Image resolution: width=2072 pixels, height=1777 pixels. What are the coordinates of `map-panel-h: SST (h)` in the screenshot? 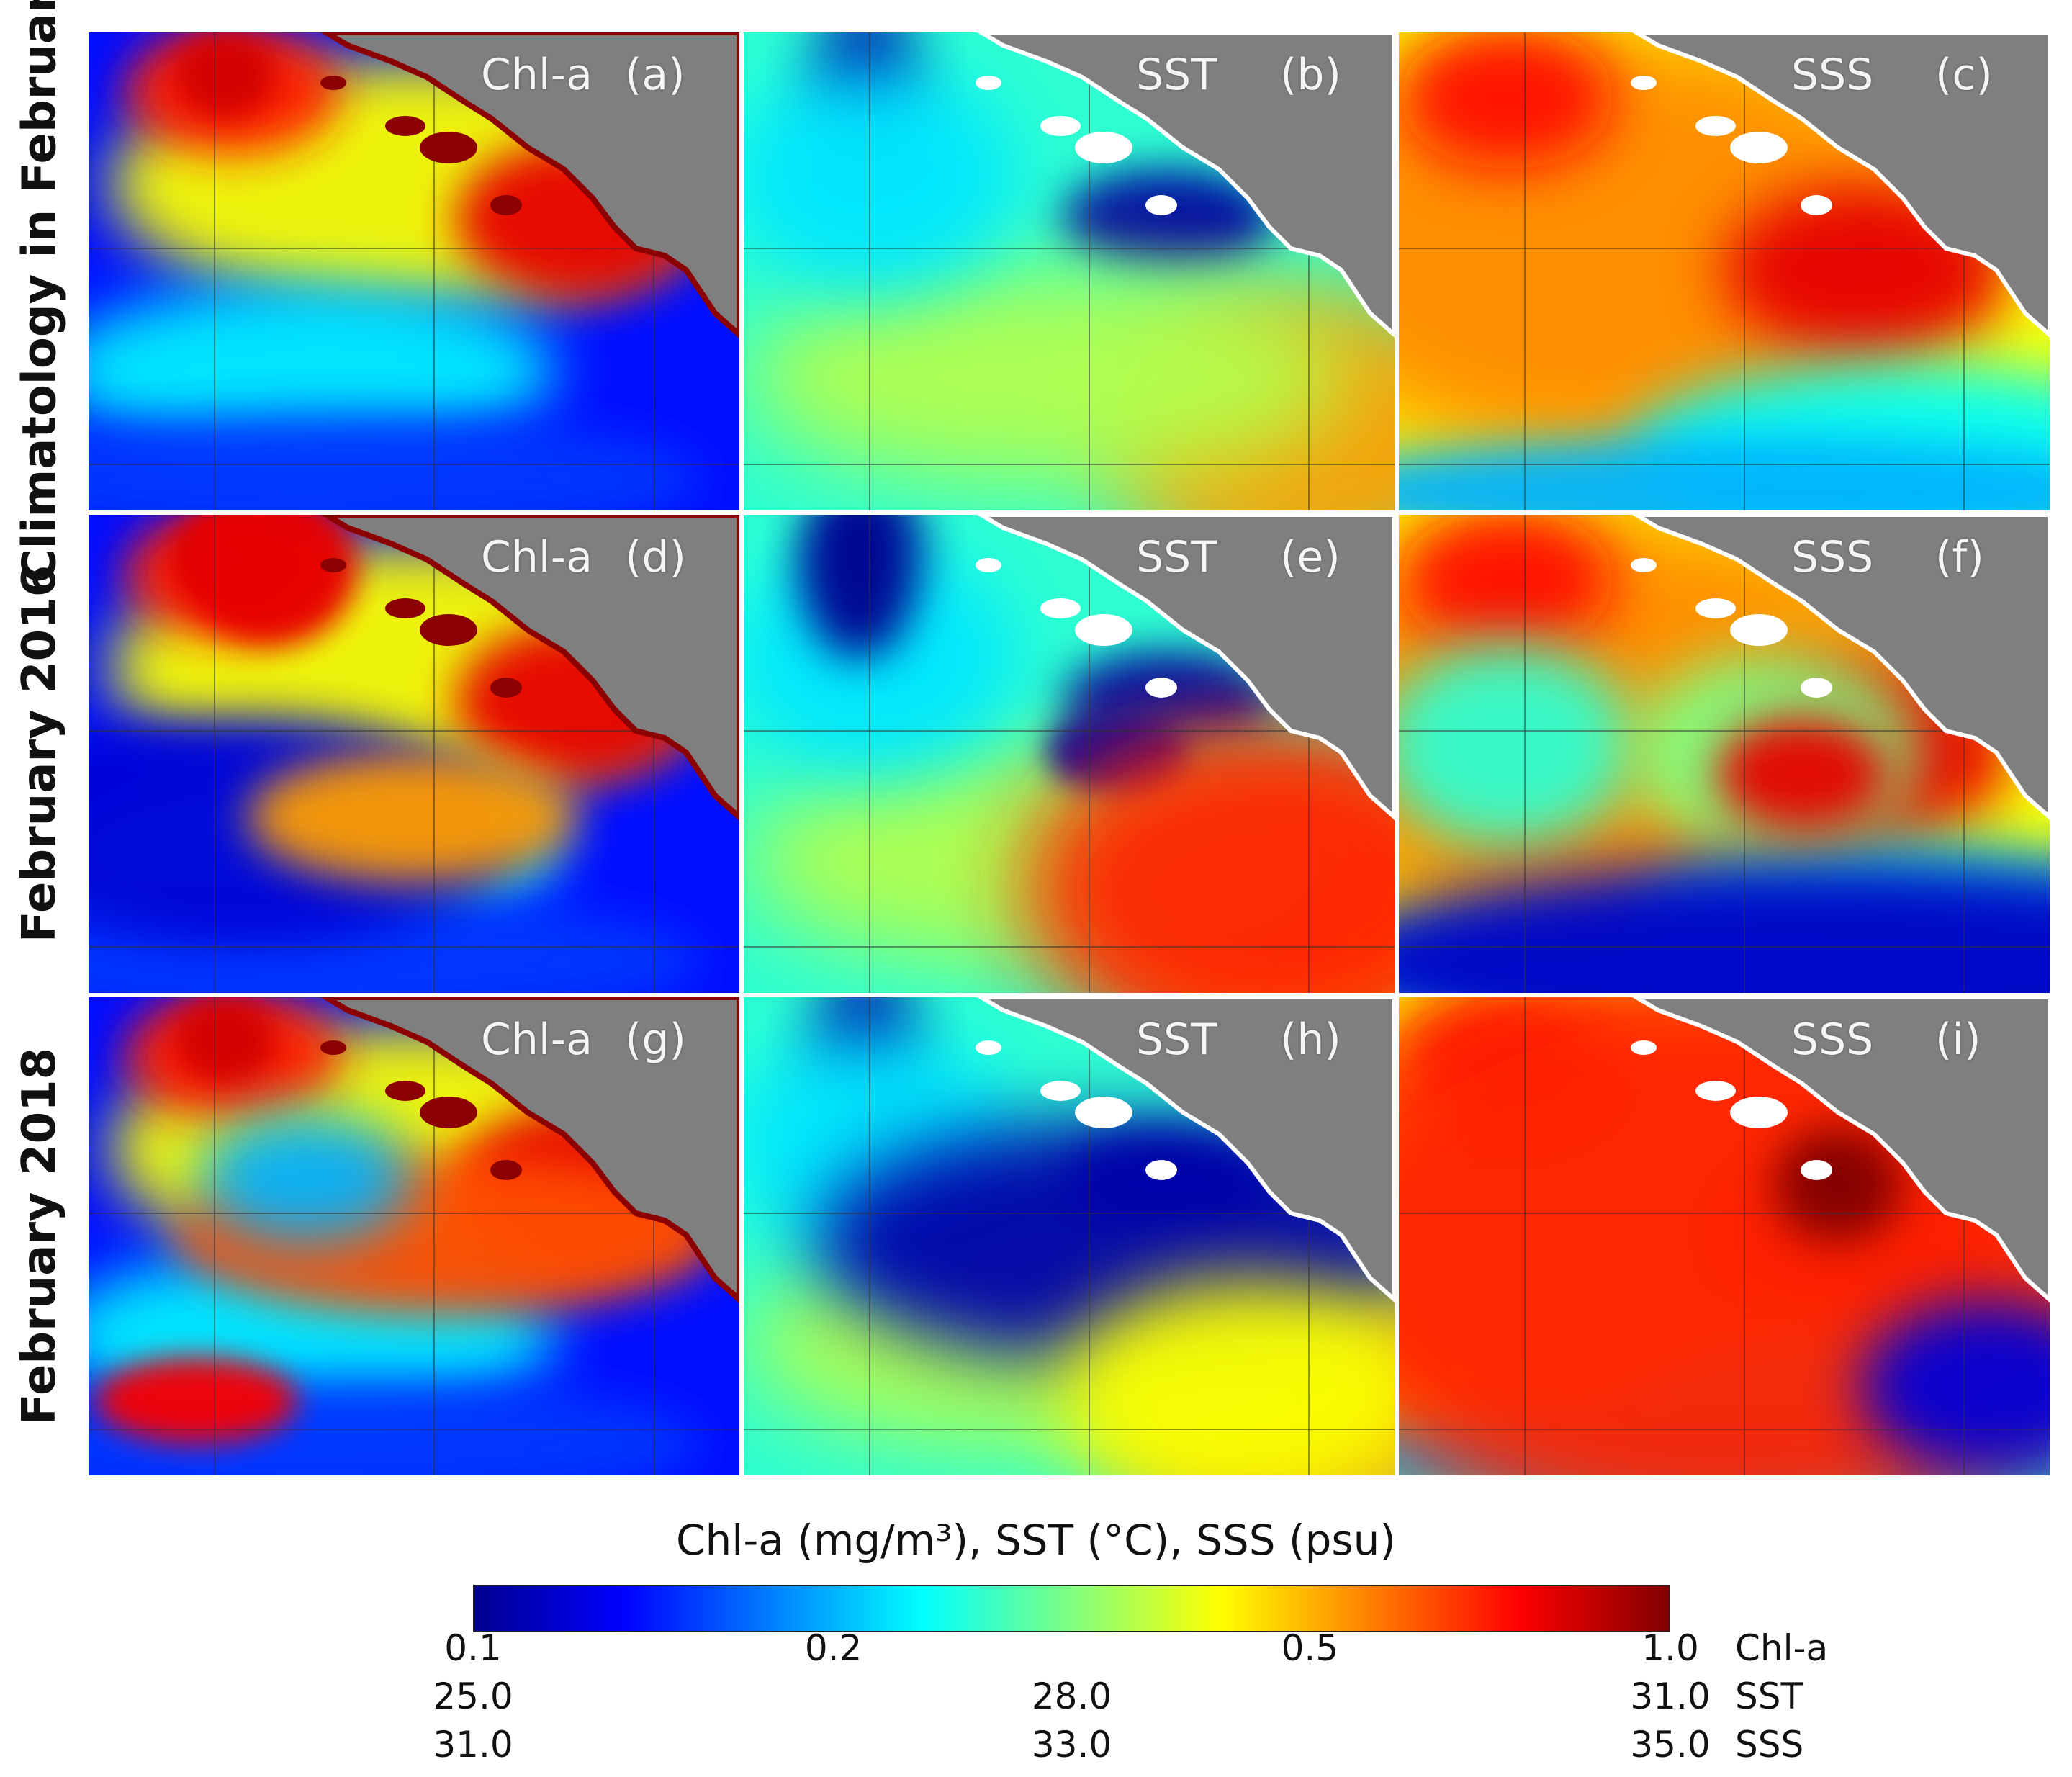 It's located at (1069, 1236).